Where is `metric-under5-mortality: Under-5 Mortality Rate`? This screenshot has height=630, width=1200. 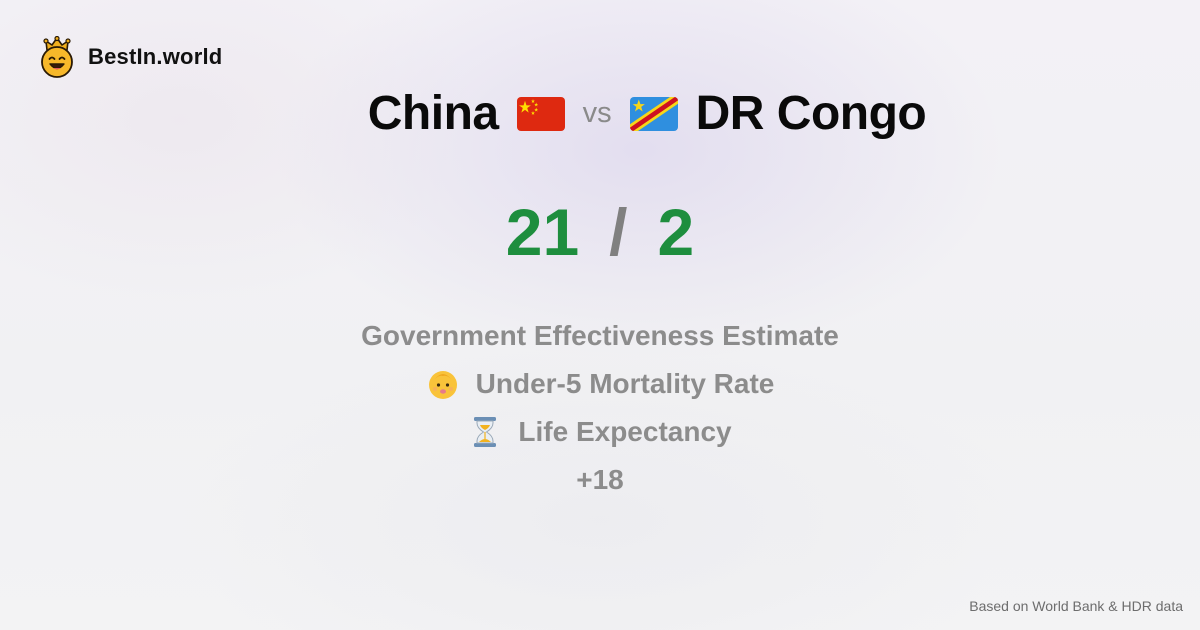 metric-under5-mortality: Under-5 Mortality Rate is located at coordinates (600, 384).